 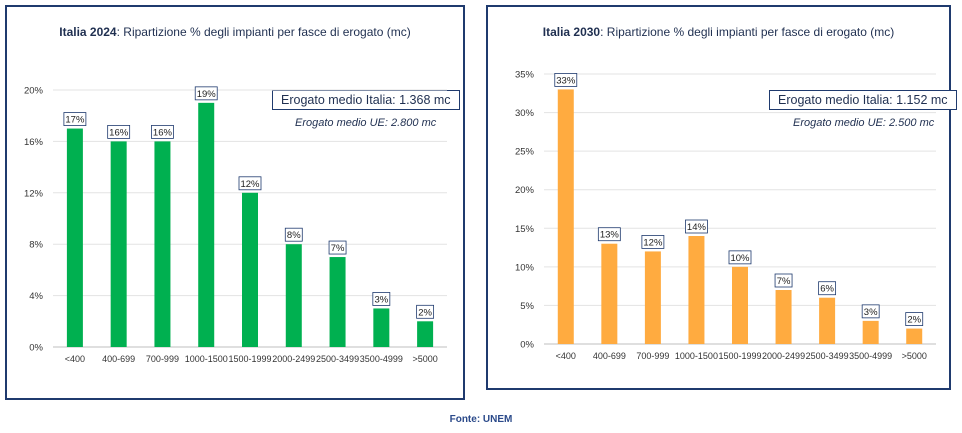 I want to click on y-tick-label: 16%, so click(x=34, y=142).